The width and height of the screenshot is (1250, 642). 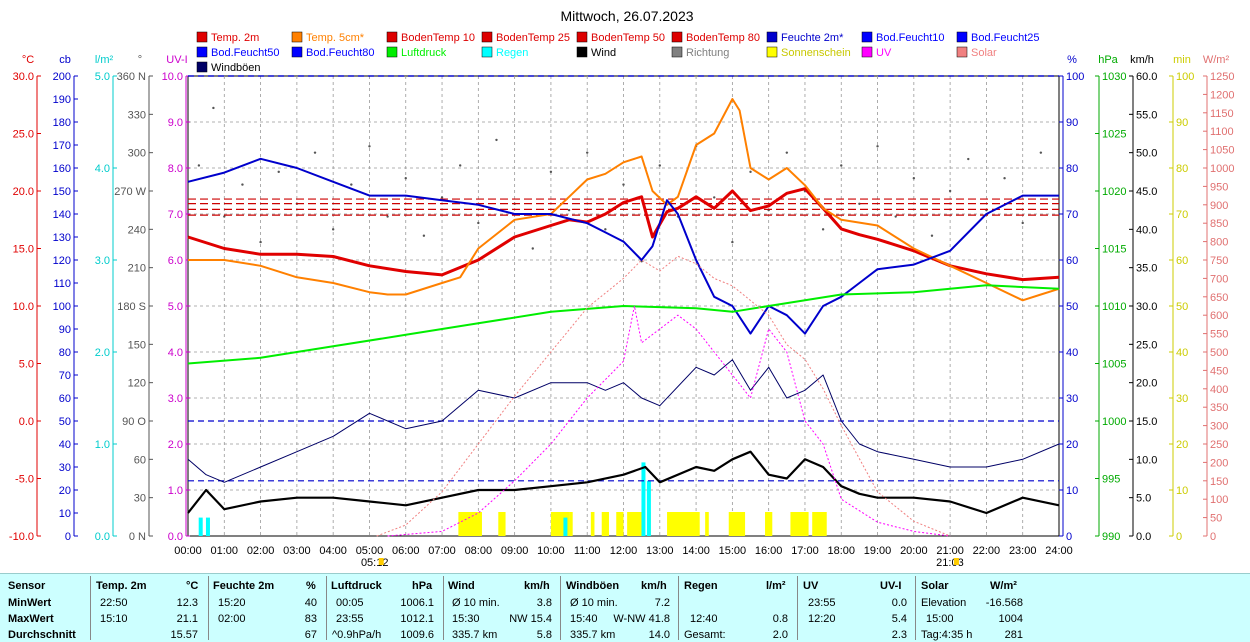 What do you see at coordinates (1182, 169) in the screenshot?
I see `axis-tick-min: 80` at bounding box center [1182, 169].